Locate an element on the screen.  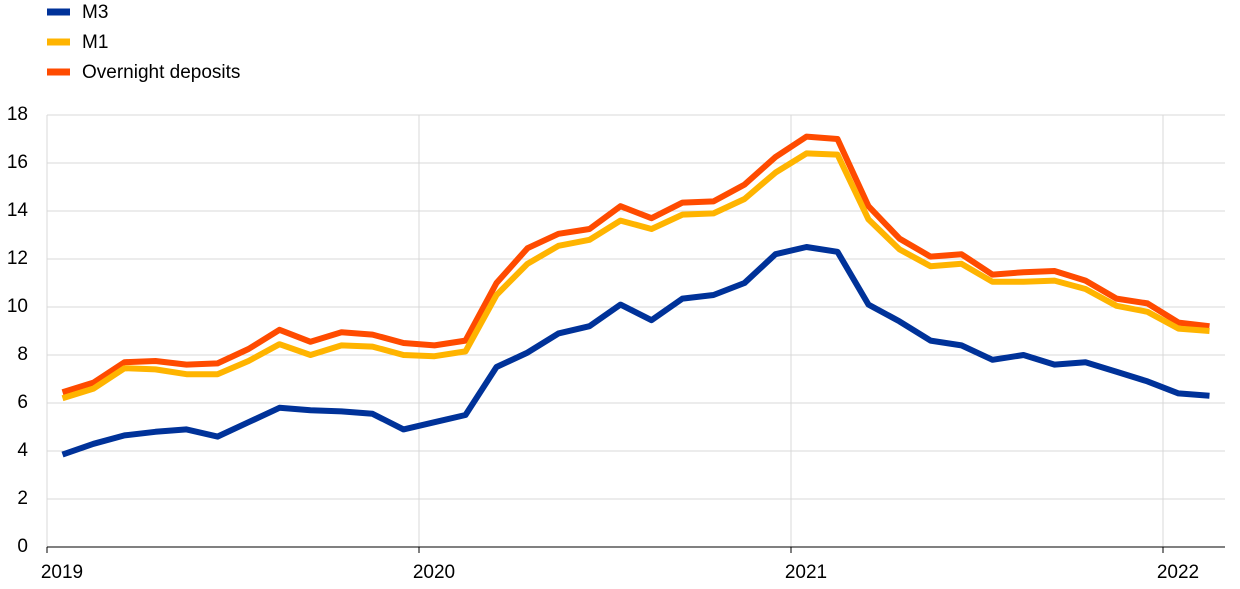
x-tick-label: 2021 is located at coordinates (806, 572).